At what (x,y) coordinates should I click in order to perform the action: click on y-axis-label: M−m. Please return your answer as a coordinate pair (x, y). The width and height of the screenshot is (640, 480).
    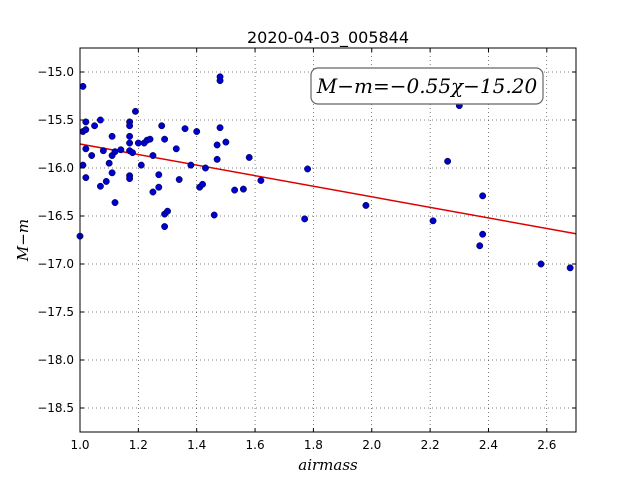
    Looking at the image, I should click on (23, 240).